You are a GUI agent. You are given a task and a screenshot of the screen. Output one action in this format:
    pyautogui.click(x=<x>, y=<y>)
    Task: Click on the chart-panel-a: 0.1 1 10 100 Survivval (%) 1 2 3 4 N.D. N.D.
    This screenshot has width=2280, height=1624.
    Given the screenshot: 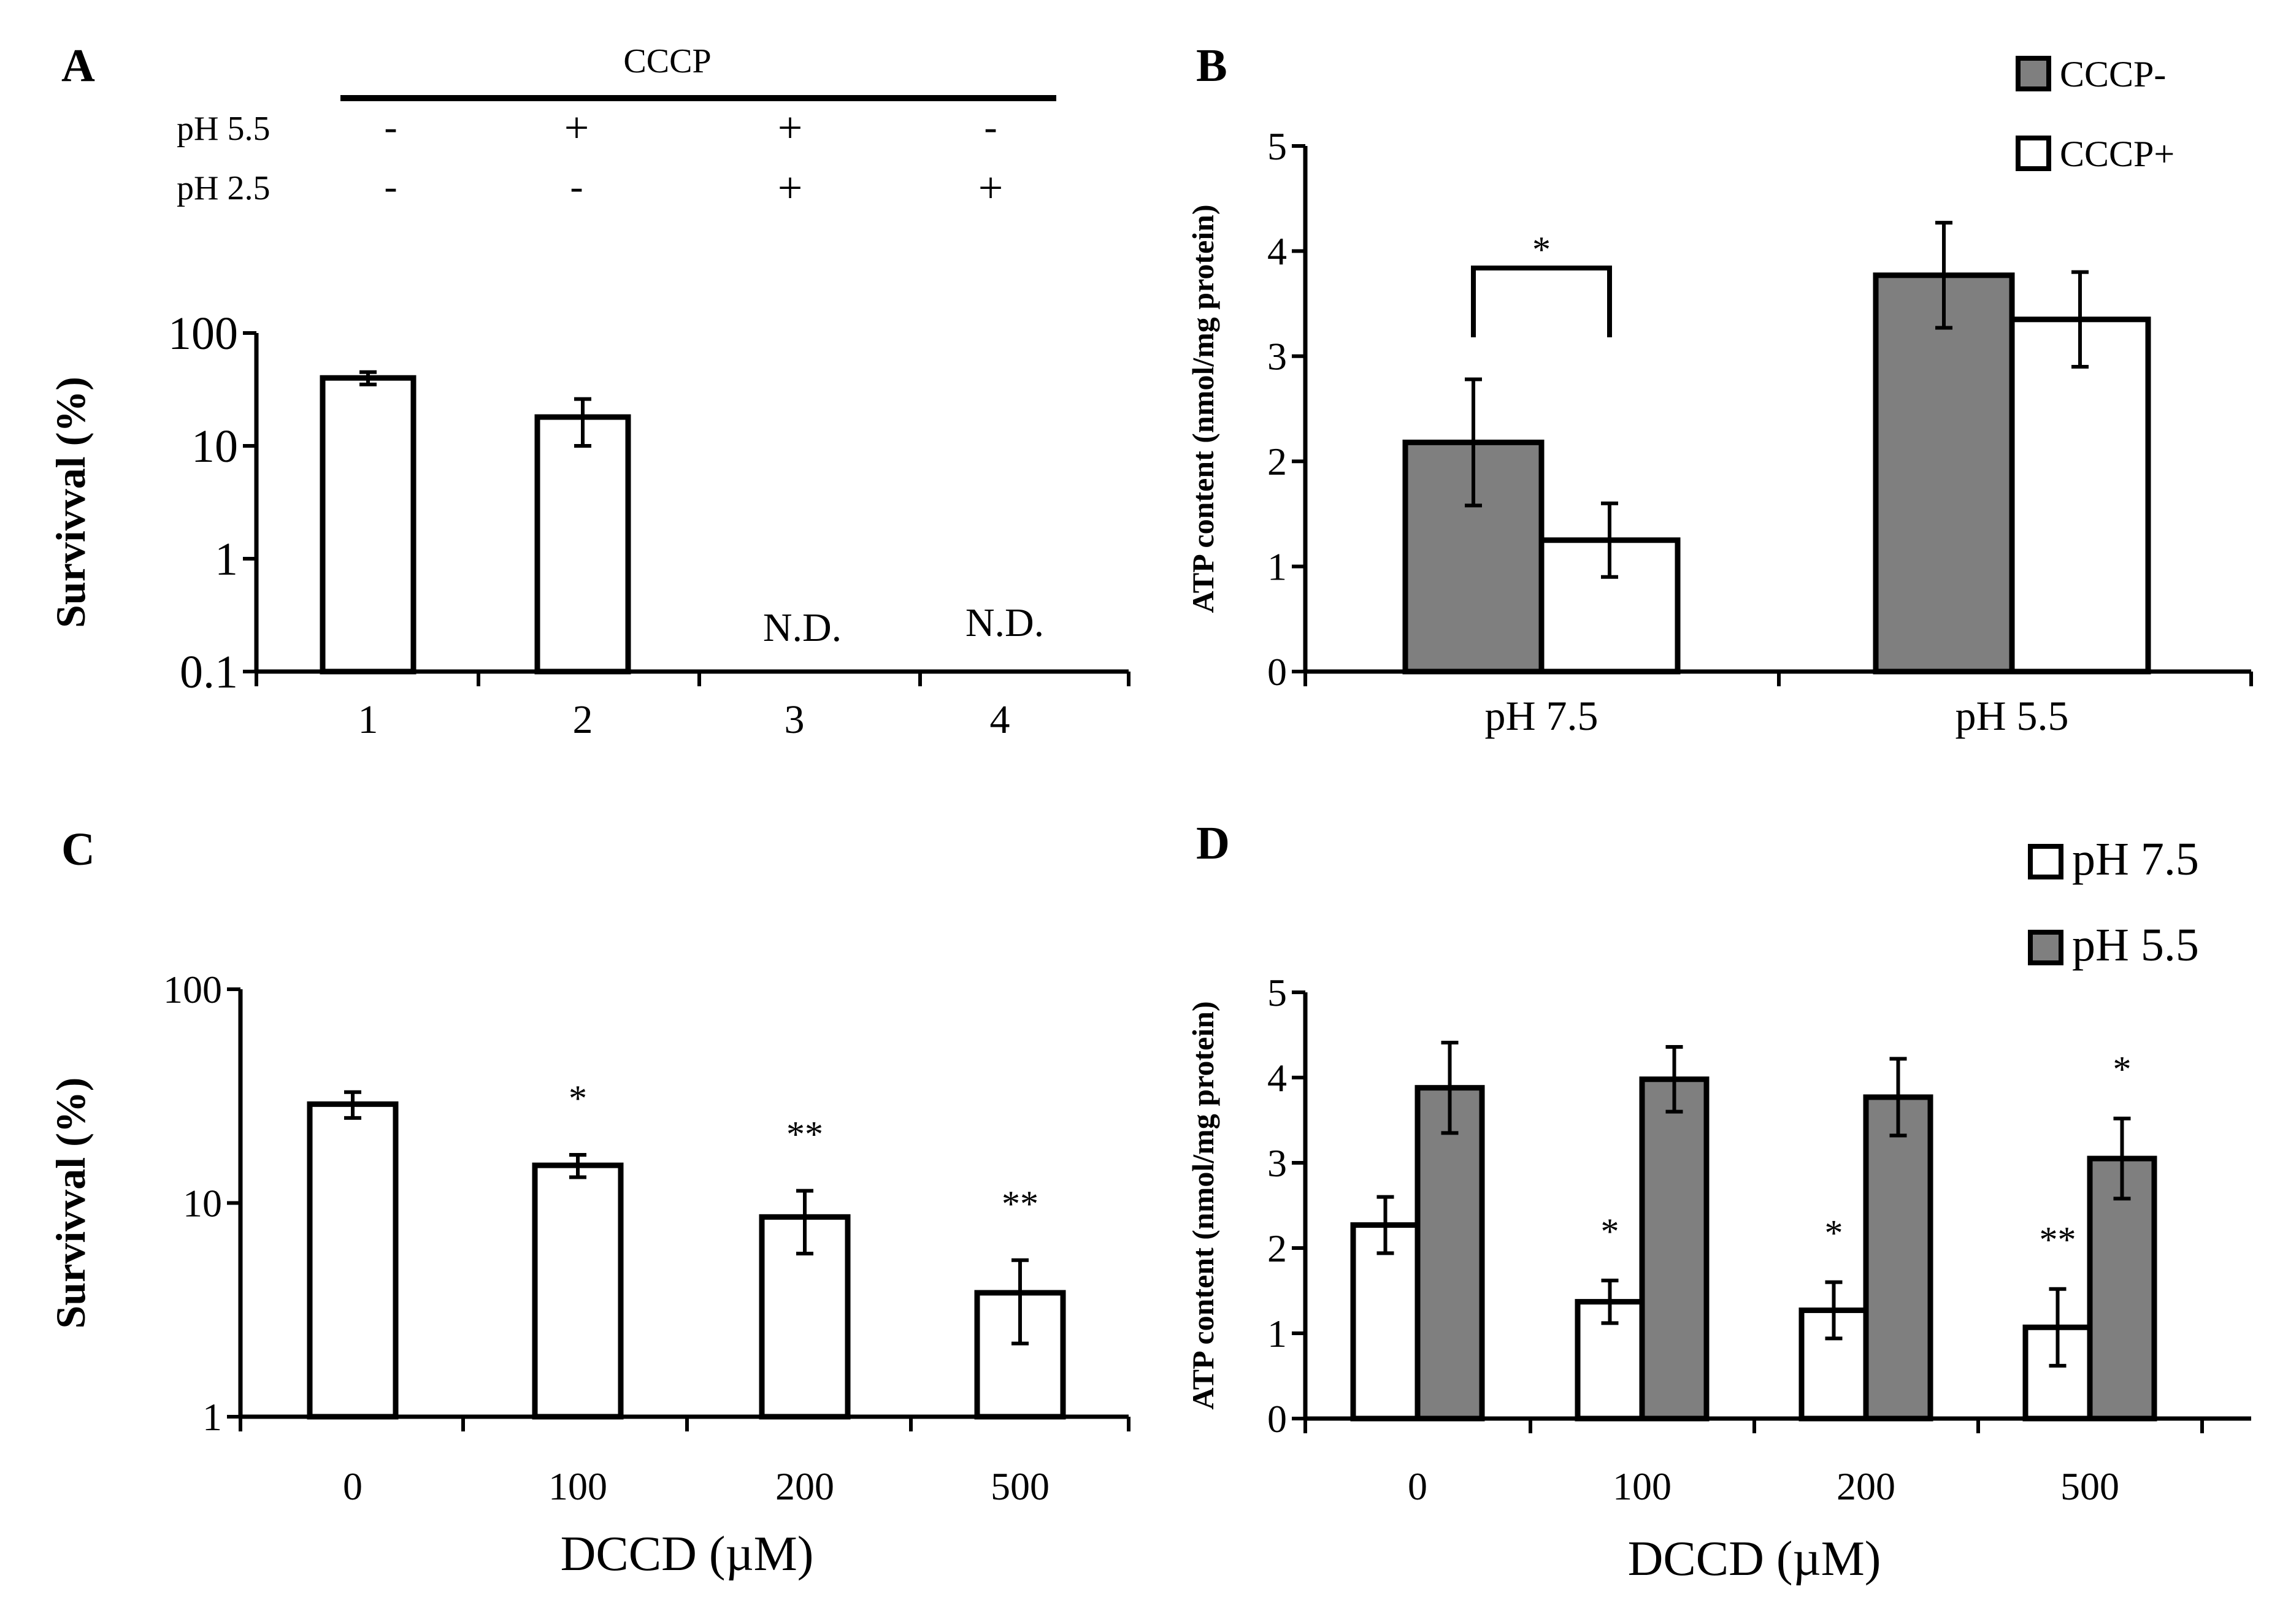 What is the action you would take?
    pyautogui.click(x=588, y=525)
    